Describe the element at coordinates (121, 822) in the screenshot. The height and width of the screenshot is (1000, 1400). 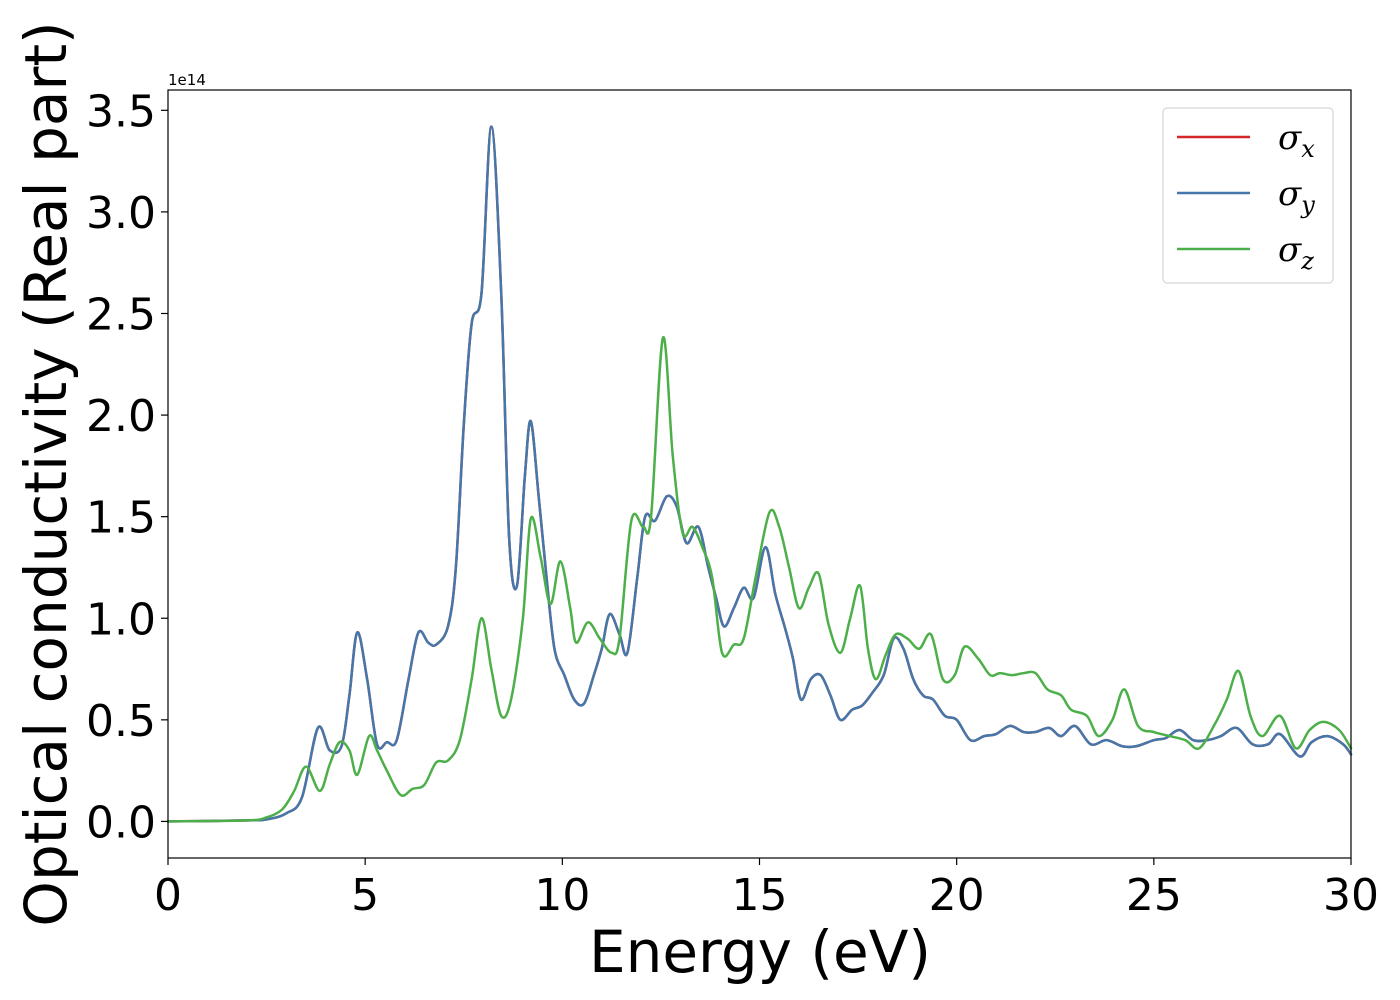
I see `y-tick-label: 0.0` at that location.